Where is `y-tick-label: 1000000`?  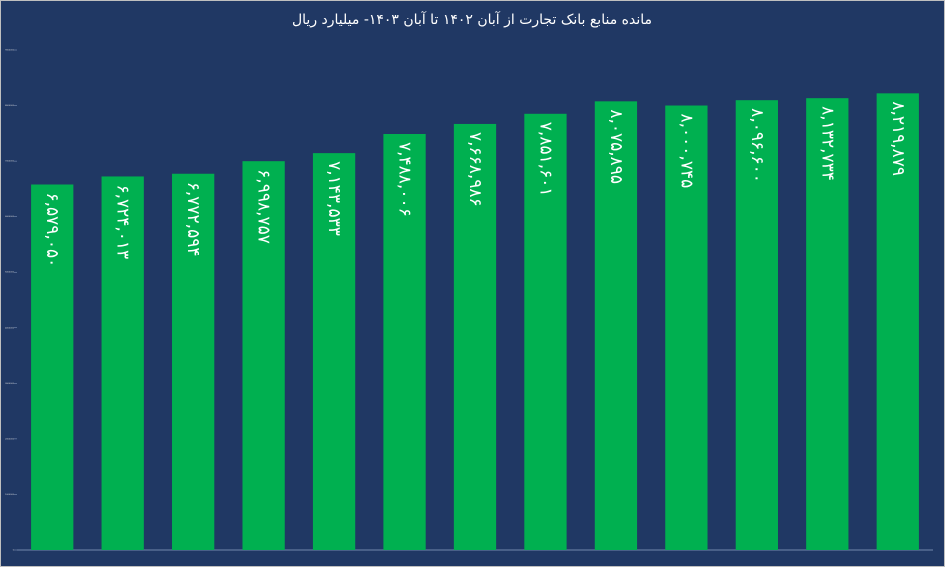
y-tick-label: 1000000 is located at coordinates (10, 495).